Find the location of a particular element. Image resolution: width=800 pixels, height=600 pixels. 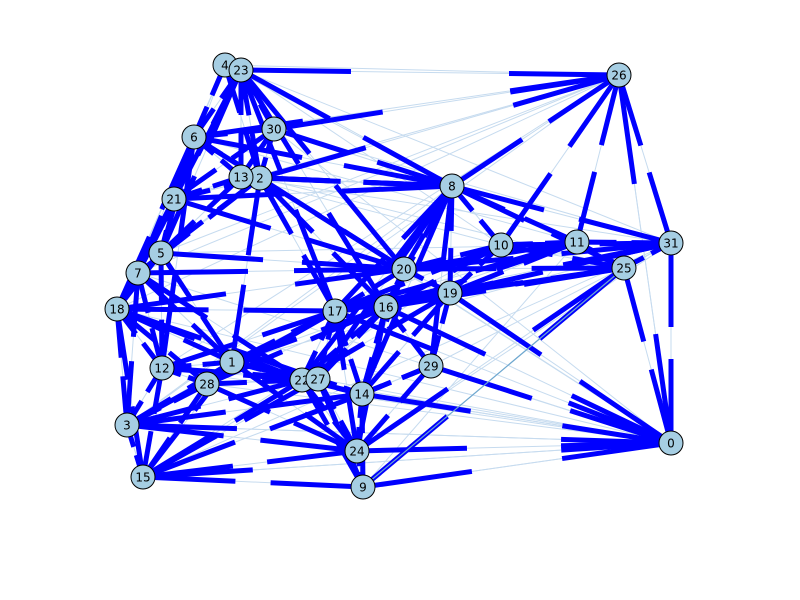

node-label: 12 is located at coordinates (161, 369).